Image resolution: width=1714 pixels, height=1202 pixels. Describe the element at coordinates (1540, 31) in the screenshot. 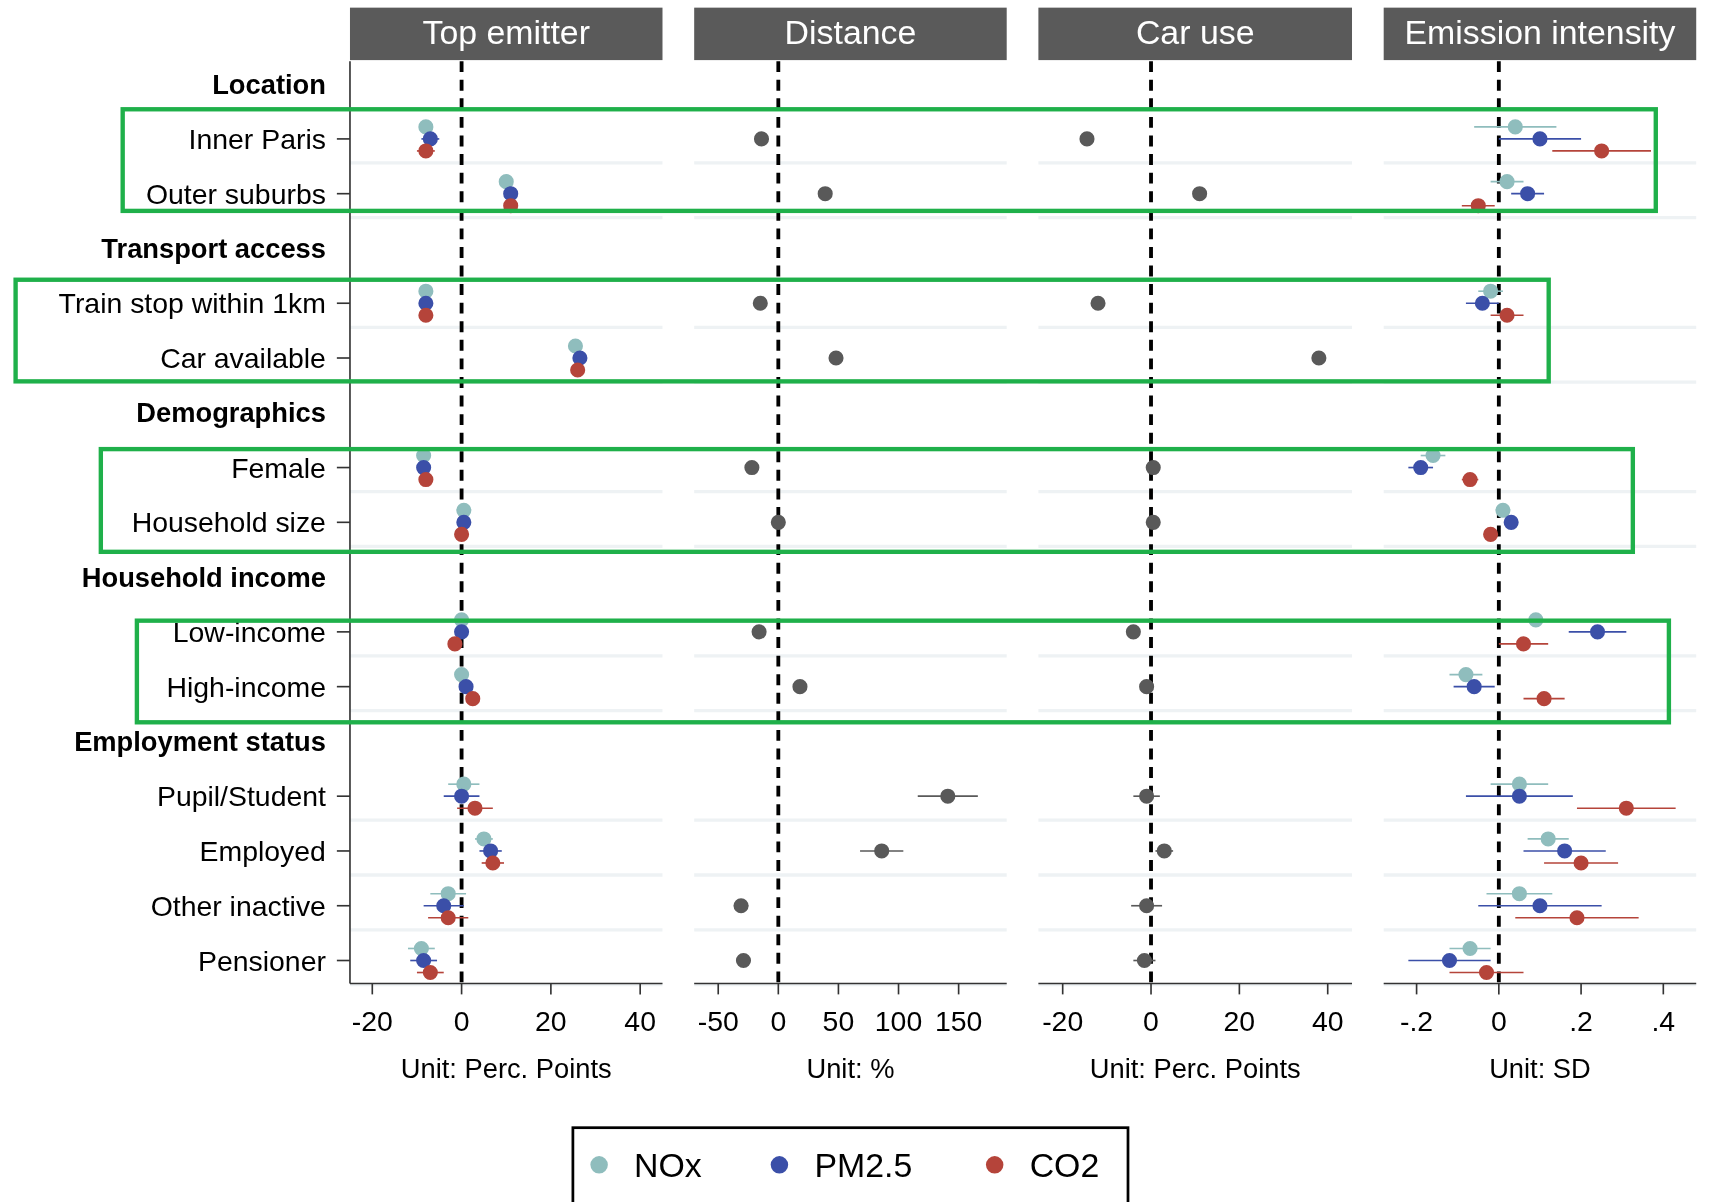

I see `chart-title: Emission intensity` at that location.